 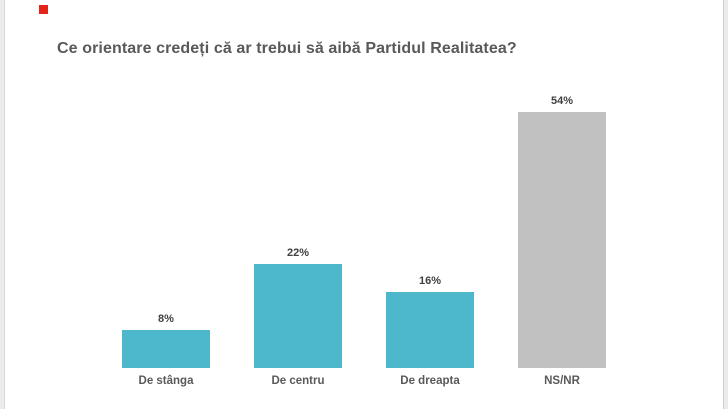 I want to click on bar-column-de-centru: 22% De centru, so click(x=298, y=242).